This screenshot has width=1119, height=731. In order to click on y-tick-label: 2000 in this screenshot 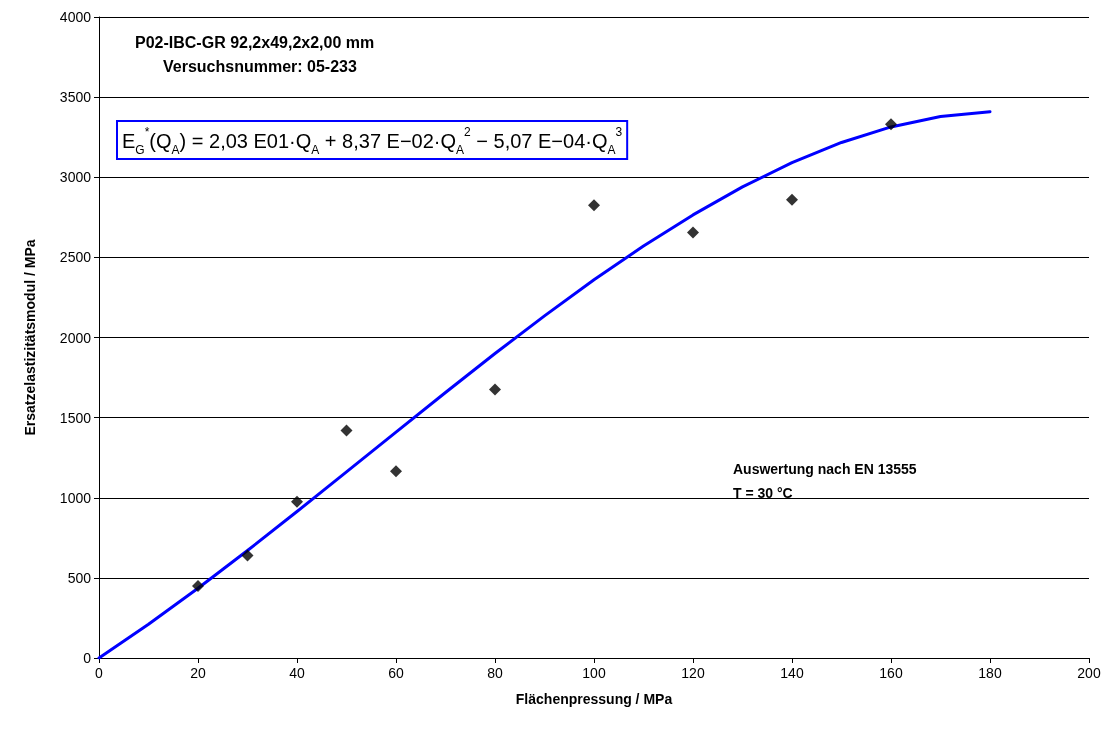, I will do `click(75, 337)`.